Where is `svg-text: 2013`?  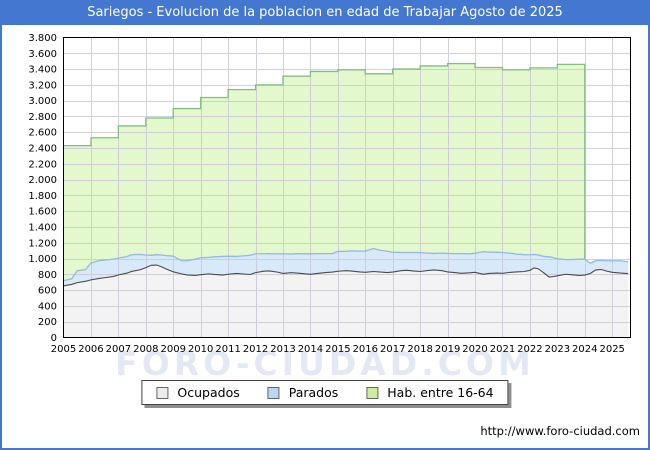
svg-text: 2013 is located at coordinates (282, 349).